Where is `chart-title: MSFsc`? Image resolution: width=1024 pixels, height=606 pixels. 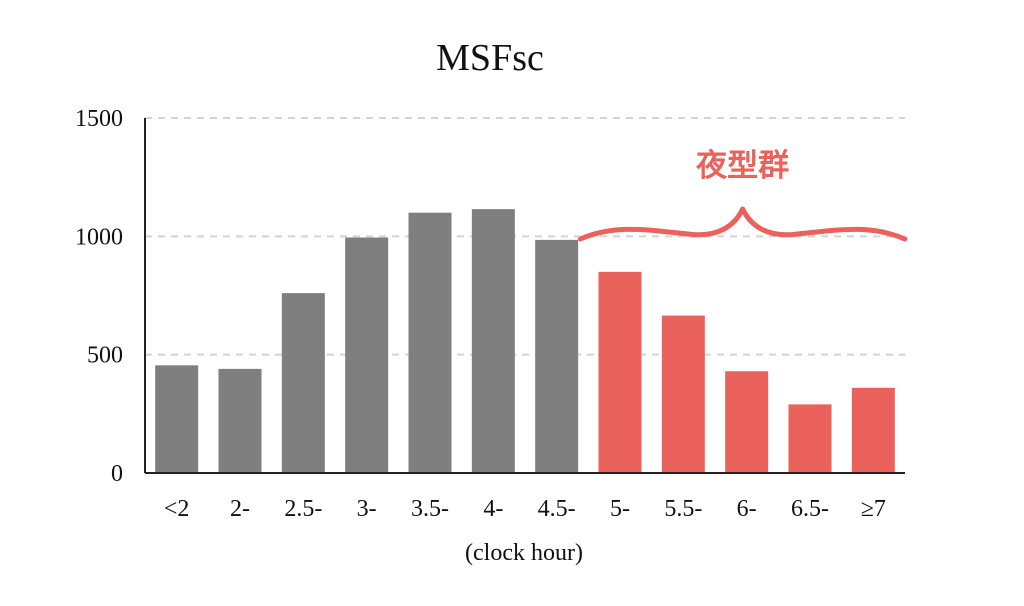
chart-title: MSFsc is located at coordinates (490, 58).